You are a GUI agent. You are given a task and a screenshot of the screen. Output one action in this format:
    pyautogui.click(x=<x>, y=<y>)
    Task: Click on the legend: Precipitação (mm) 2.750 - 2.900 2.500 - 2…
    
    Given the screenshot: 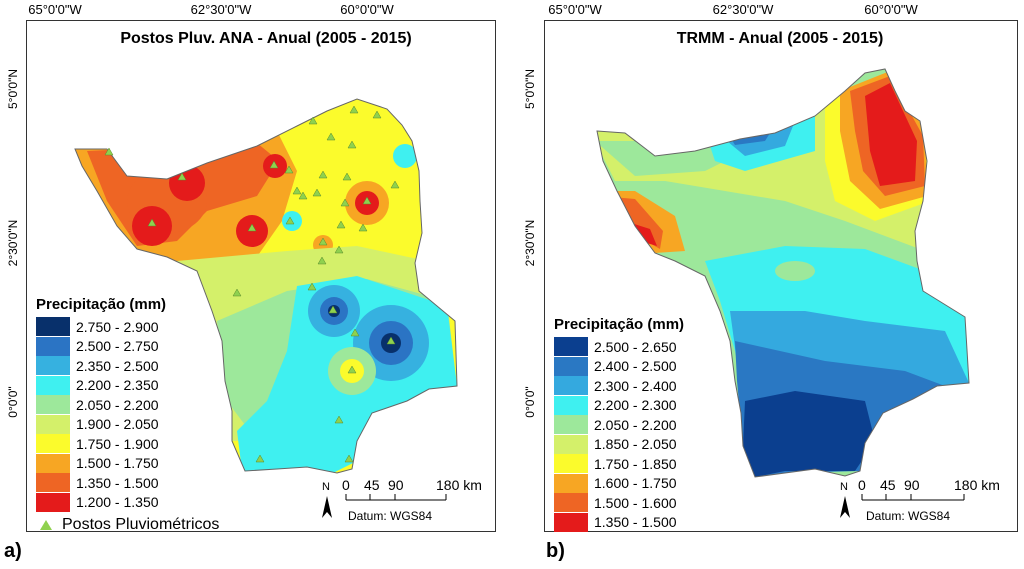 What is the action you would take?
    pyautogui.click(x=127, y=415)
    